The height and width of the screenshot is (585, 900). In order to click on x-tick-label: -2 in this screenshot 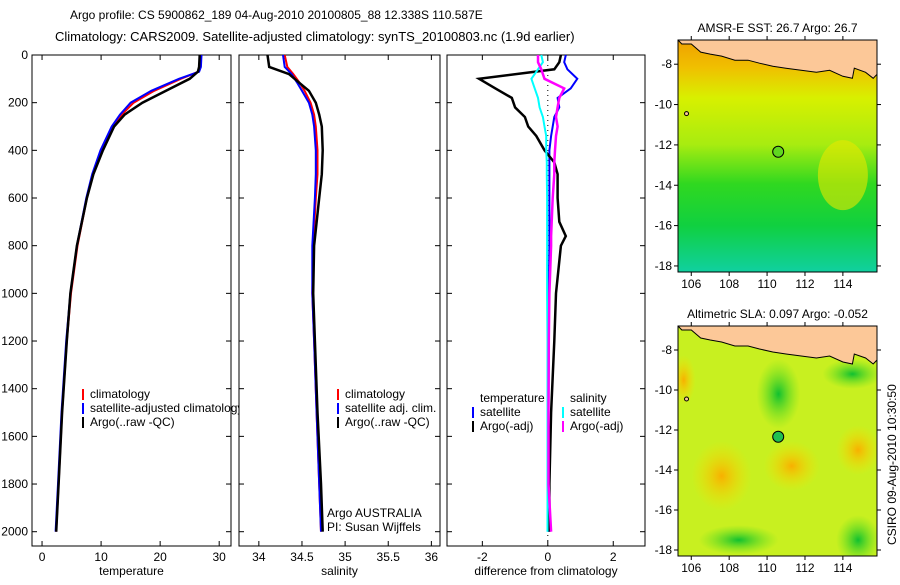, I will do `click(482, 557)`.